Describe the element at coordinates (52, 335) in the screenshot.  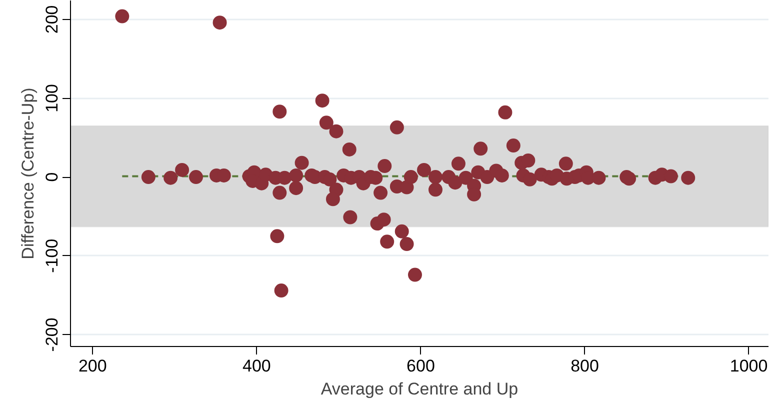
I see `y-tick-label: -200` at that location.